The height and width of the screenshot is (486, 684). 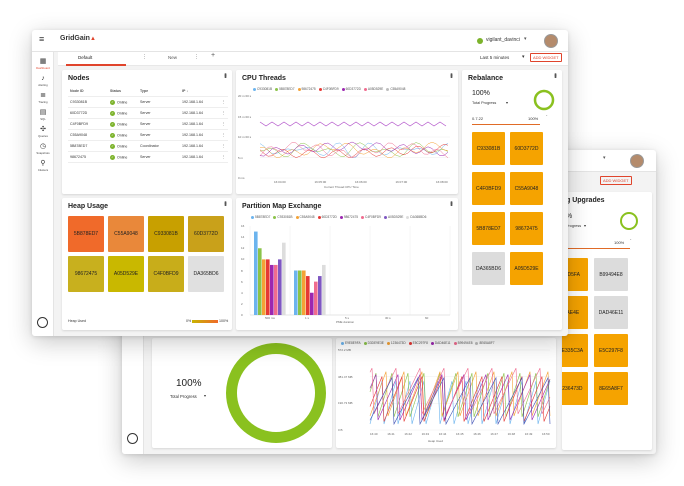 I want to click on legend-label: DAD46E11, so click(x=442, y=343).